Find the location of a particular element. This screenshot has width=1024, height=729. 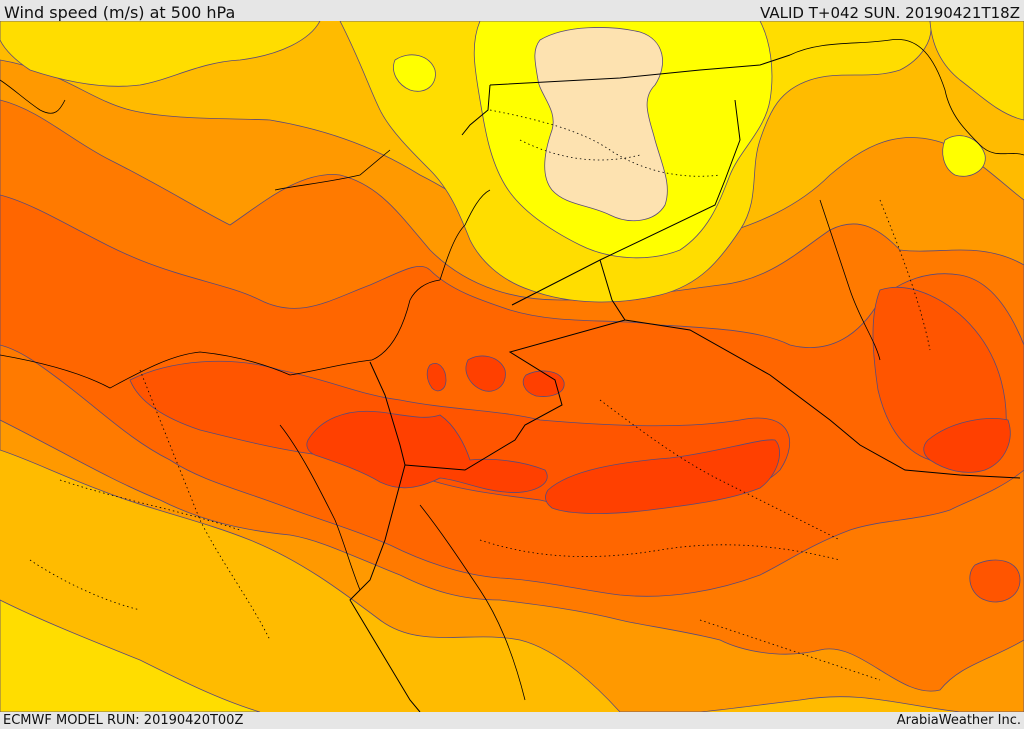

band-15-east is located at coordinates (976, 71).